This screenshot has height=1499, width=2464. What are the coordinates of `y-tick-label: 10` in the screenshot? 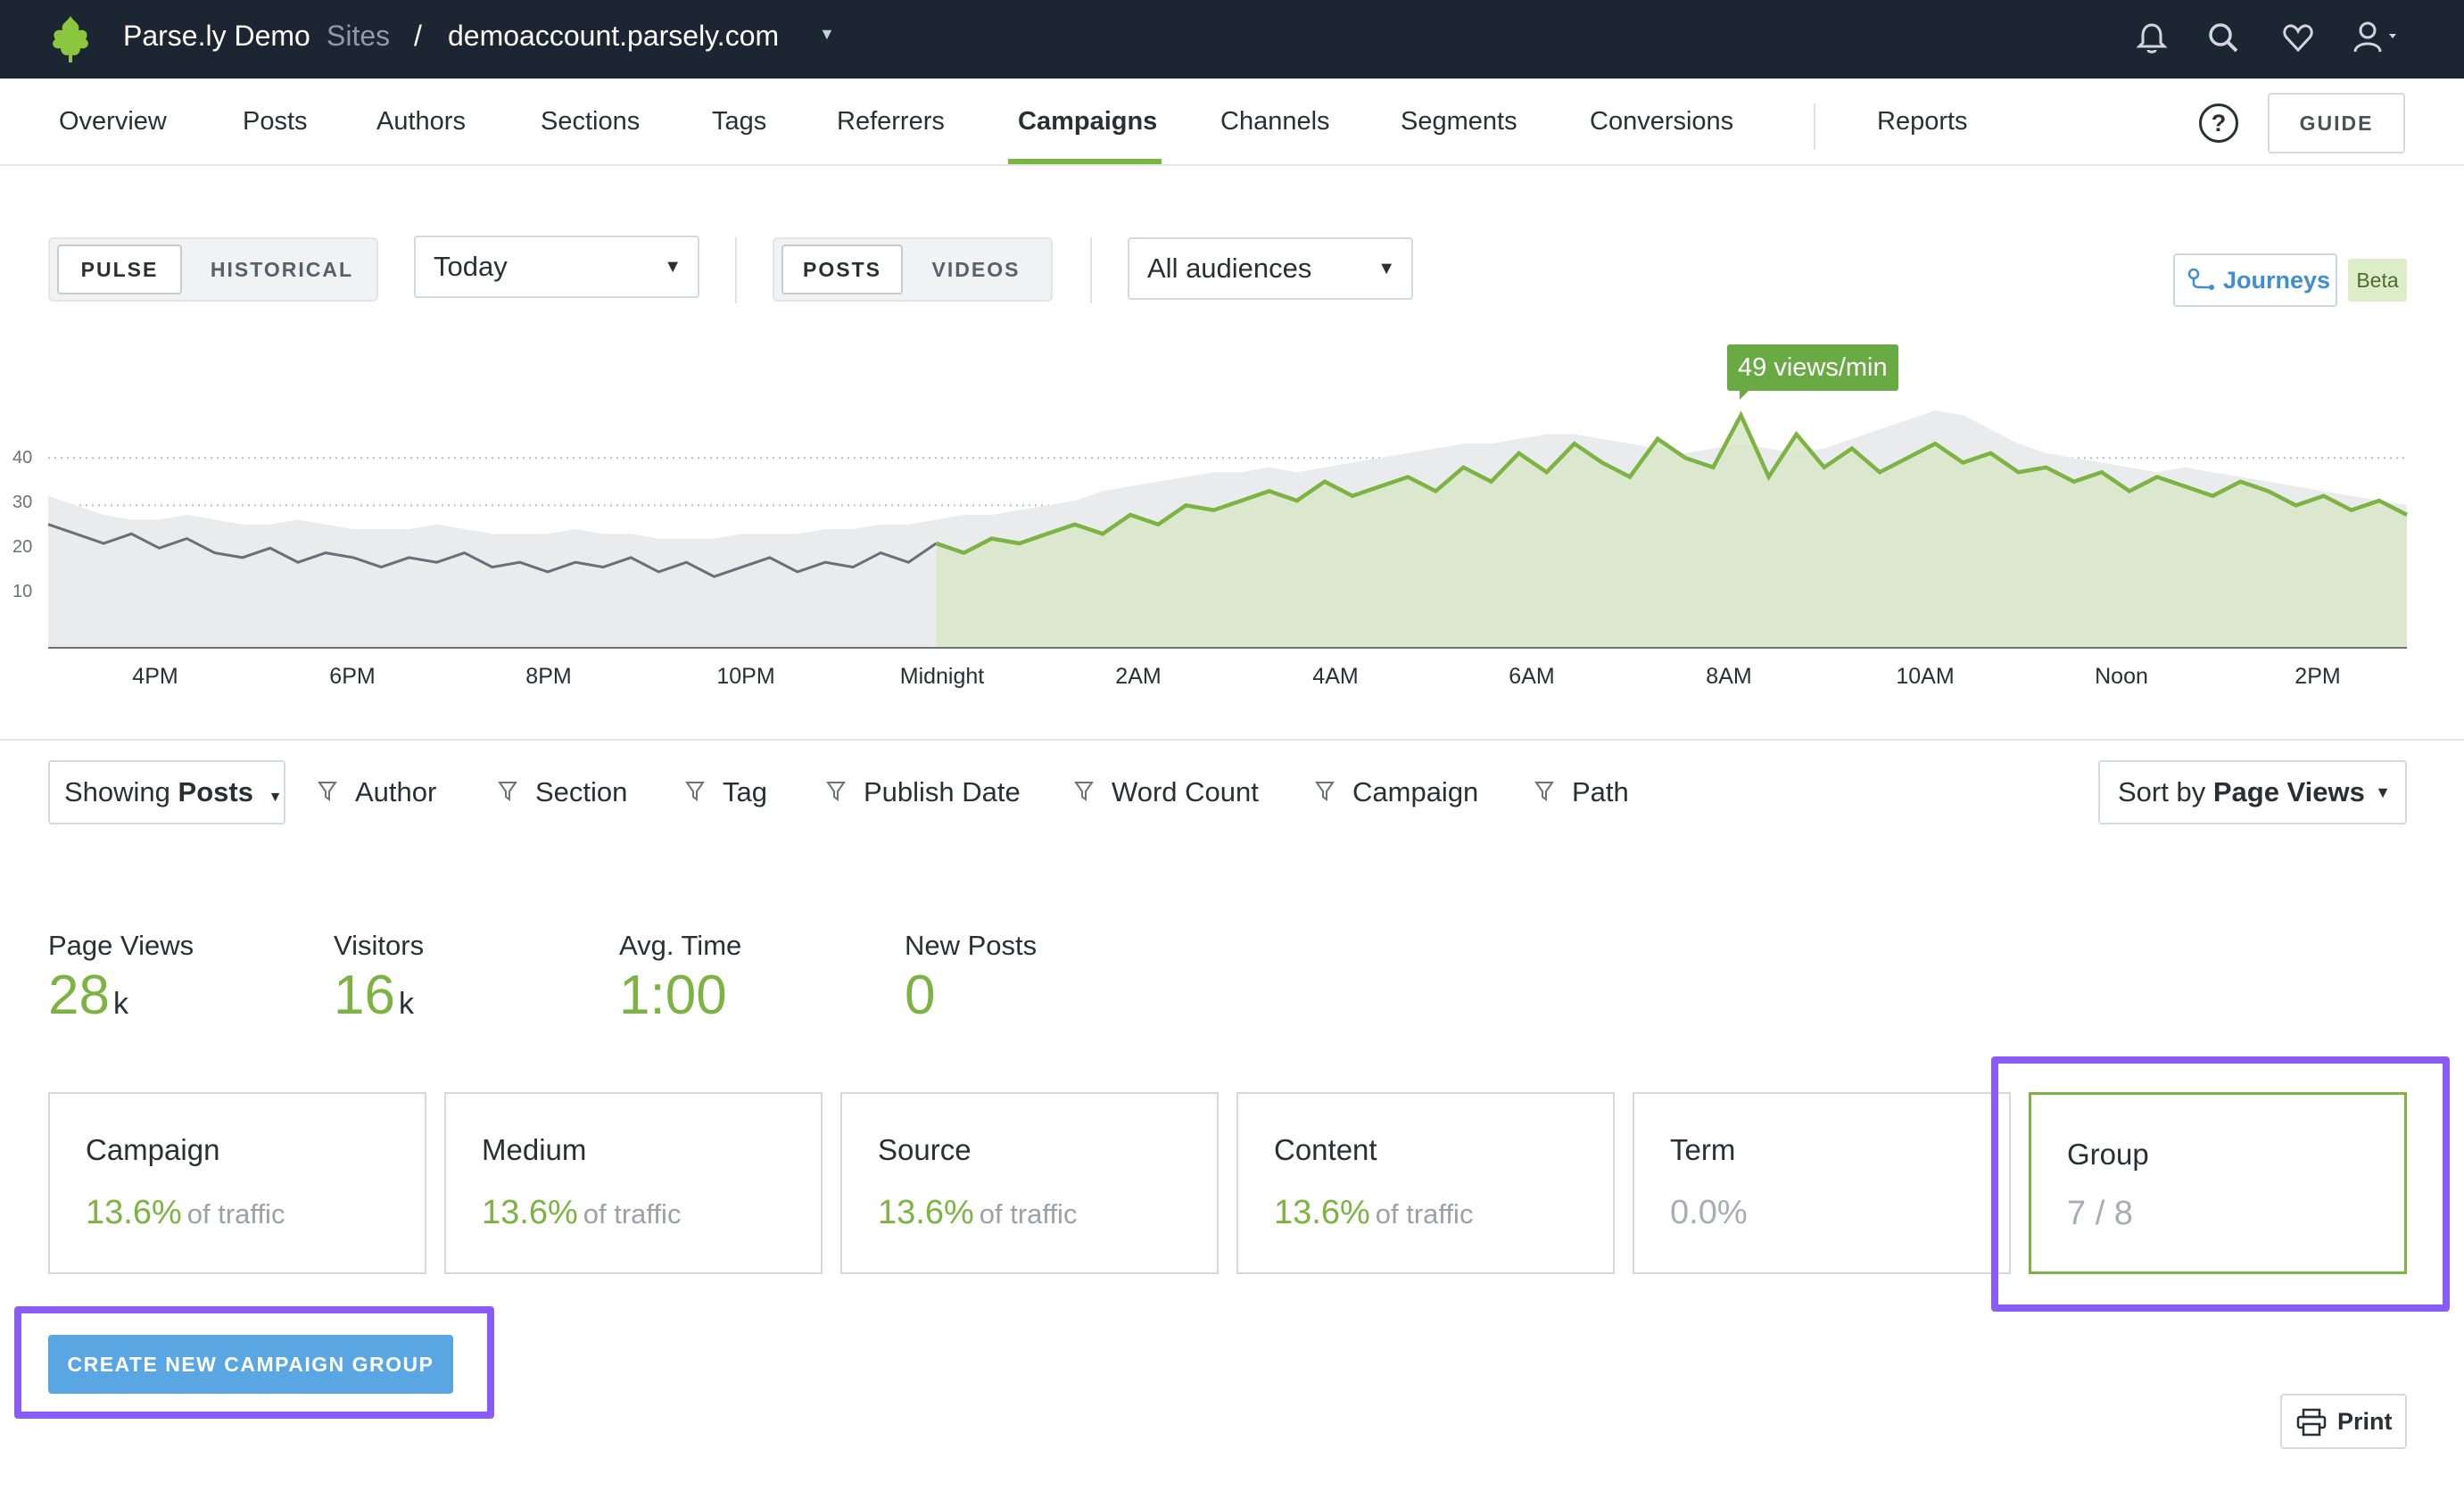 It's located at (23, 591).